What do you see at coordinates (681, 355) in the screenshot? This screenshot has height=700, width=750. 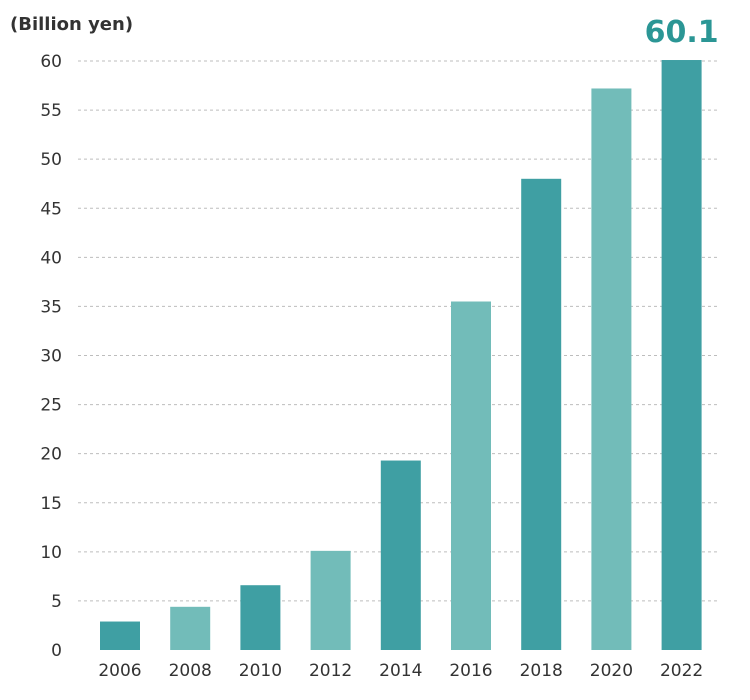 I see `bar-2022` at bounding box center [681, 355].